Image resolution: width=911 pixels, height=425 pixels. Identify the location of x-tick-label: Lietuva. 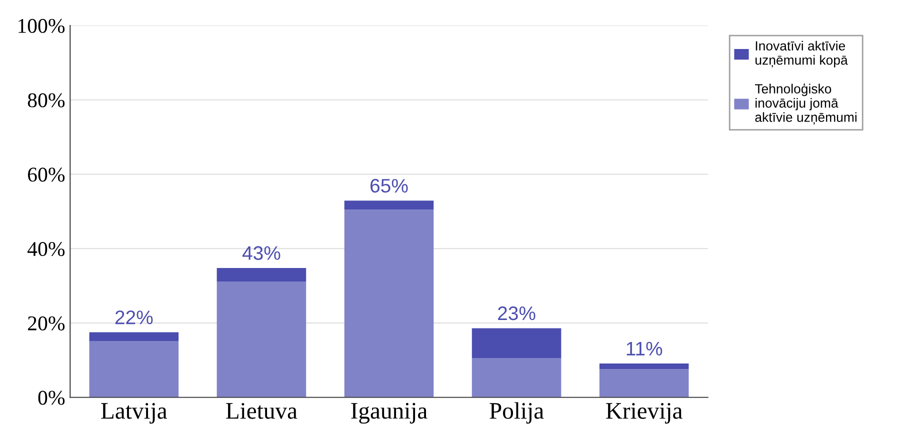
(262, 410).